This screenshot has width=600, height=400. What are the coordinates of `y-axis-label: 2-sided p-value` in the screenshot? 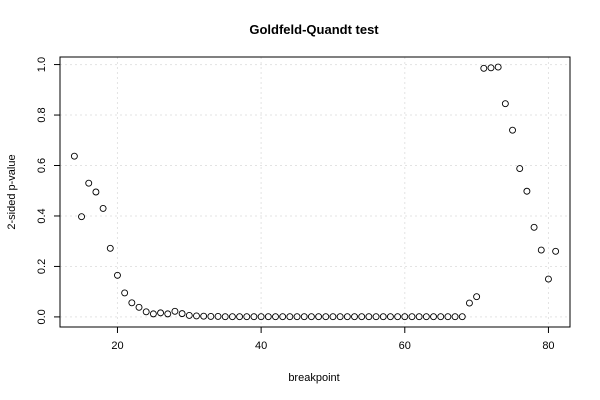 It's located at (12, 191).